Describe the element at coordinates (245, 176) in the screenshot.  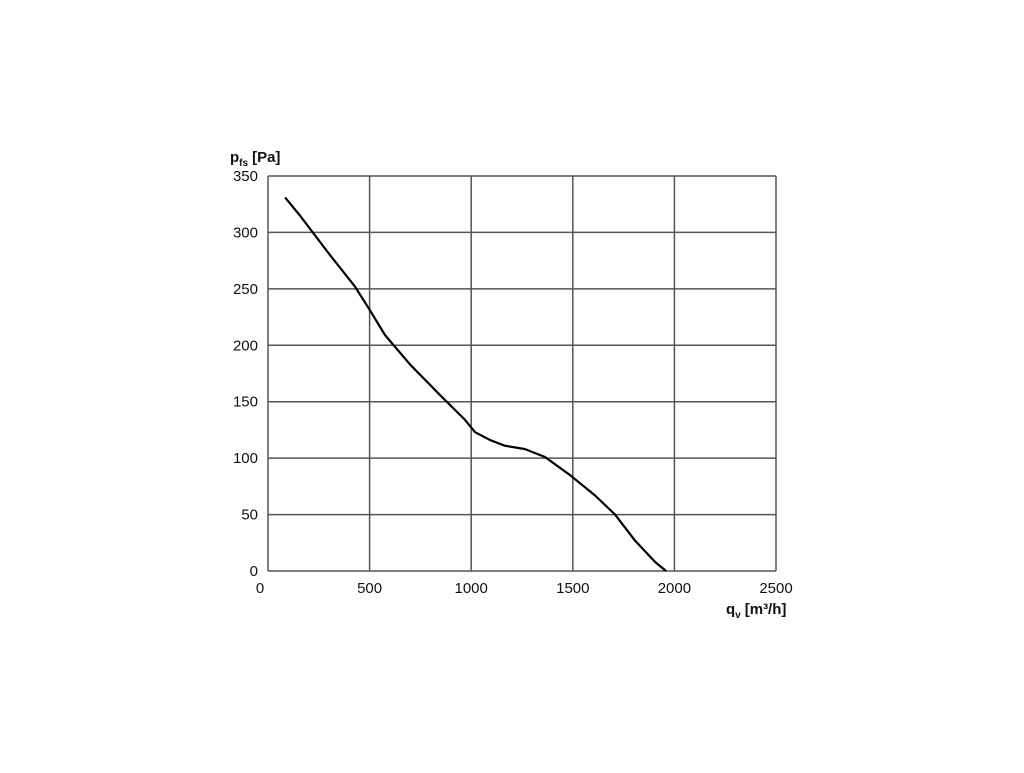
I see `y-tick-label: 350` at that location.